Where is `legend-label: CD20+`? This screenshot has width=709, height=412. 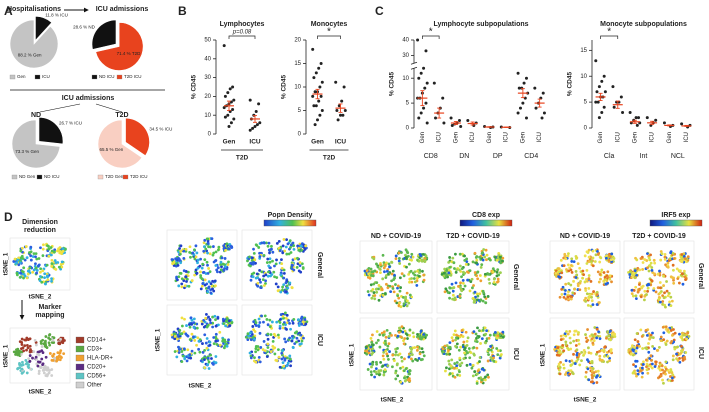 legend-label: CD20+ is located at coordinates (96, 368).